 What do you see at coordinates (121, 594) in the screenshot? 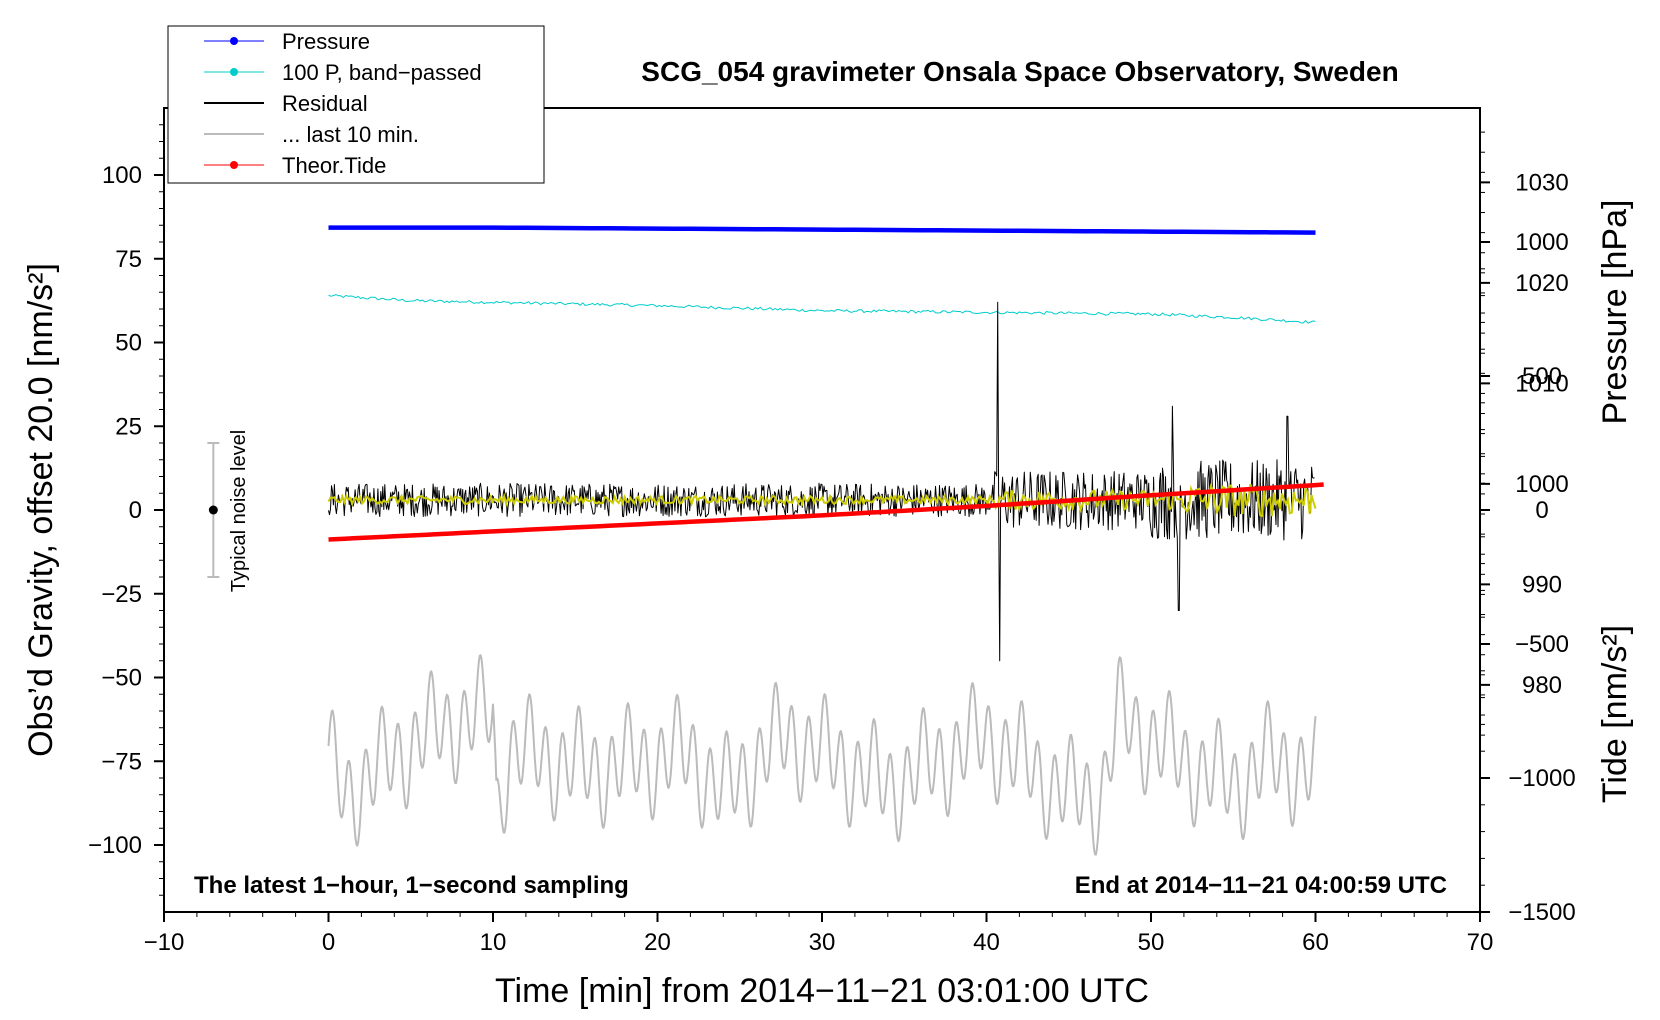
I see `y-tick-label: −25` at bounding box center [121, 594].